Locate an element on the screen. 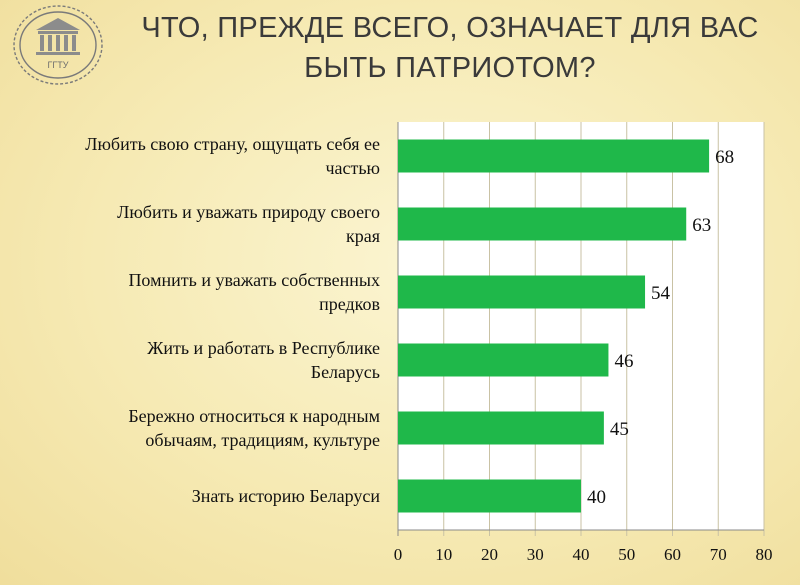  category-label: предков is located at coordinates (349, 304).